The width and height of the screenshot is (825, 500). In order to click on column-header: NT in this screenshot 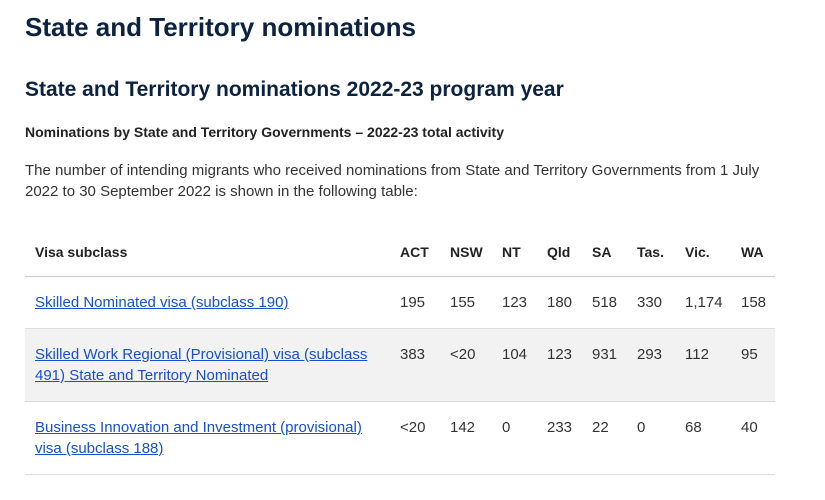, I will do `click(514, 252)`.